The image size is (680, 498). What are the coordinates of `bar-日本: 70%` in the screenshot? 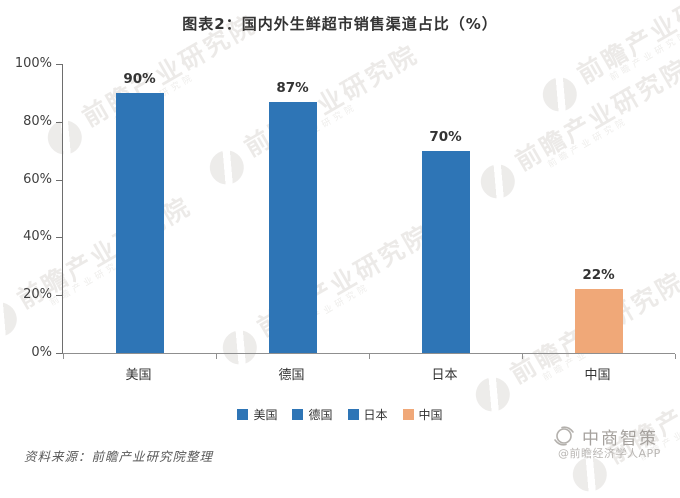 It's located at (445, 241).